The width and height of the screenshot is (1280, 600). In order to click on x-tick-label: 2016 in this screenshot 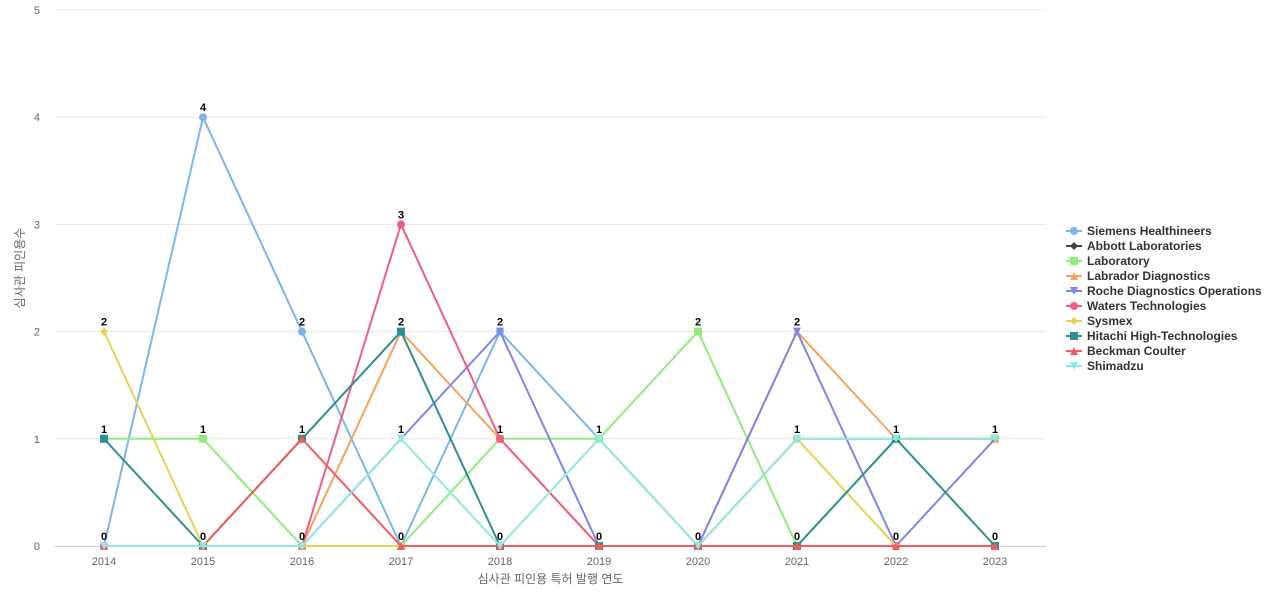, I will do `click(302, 562)`.